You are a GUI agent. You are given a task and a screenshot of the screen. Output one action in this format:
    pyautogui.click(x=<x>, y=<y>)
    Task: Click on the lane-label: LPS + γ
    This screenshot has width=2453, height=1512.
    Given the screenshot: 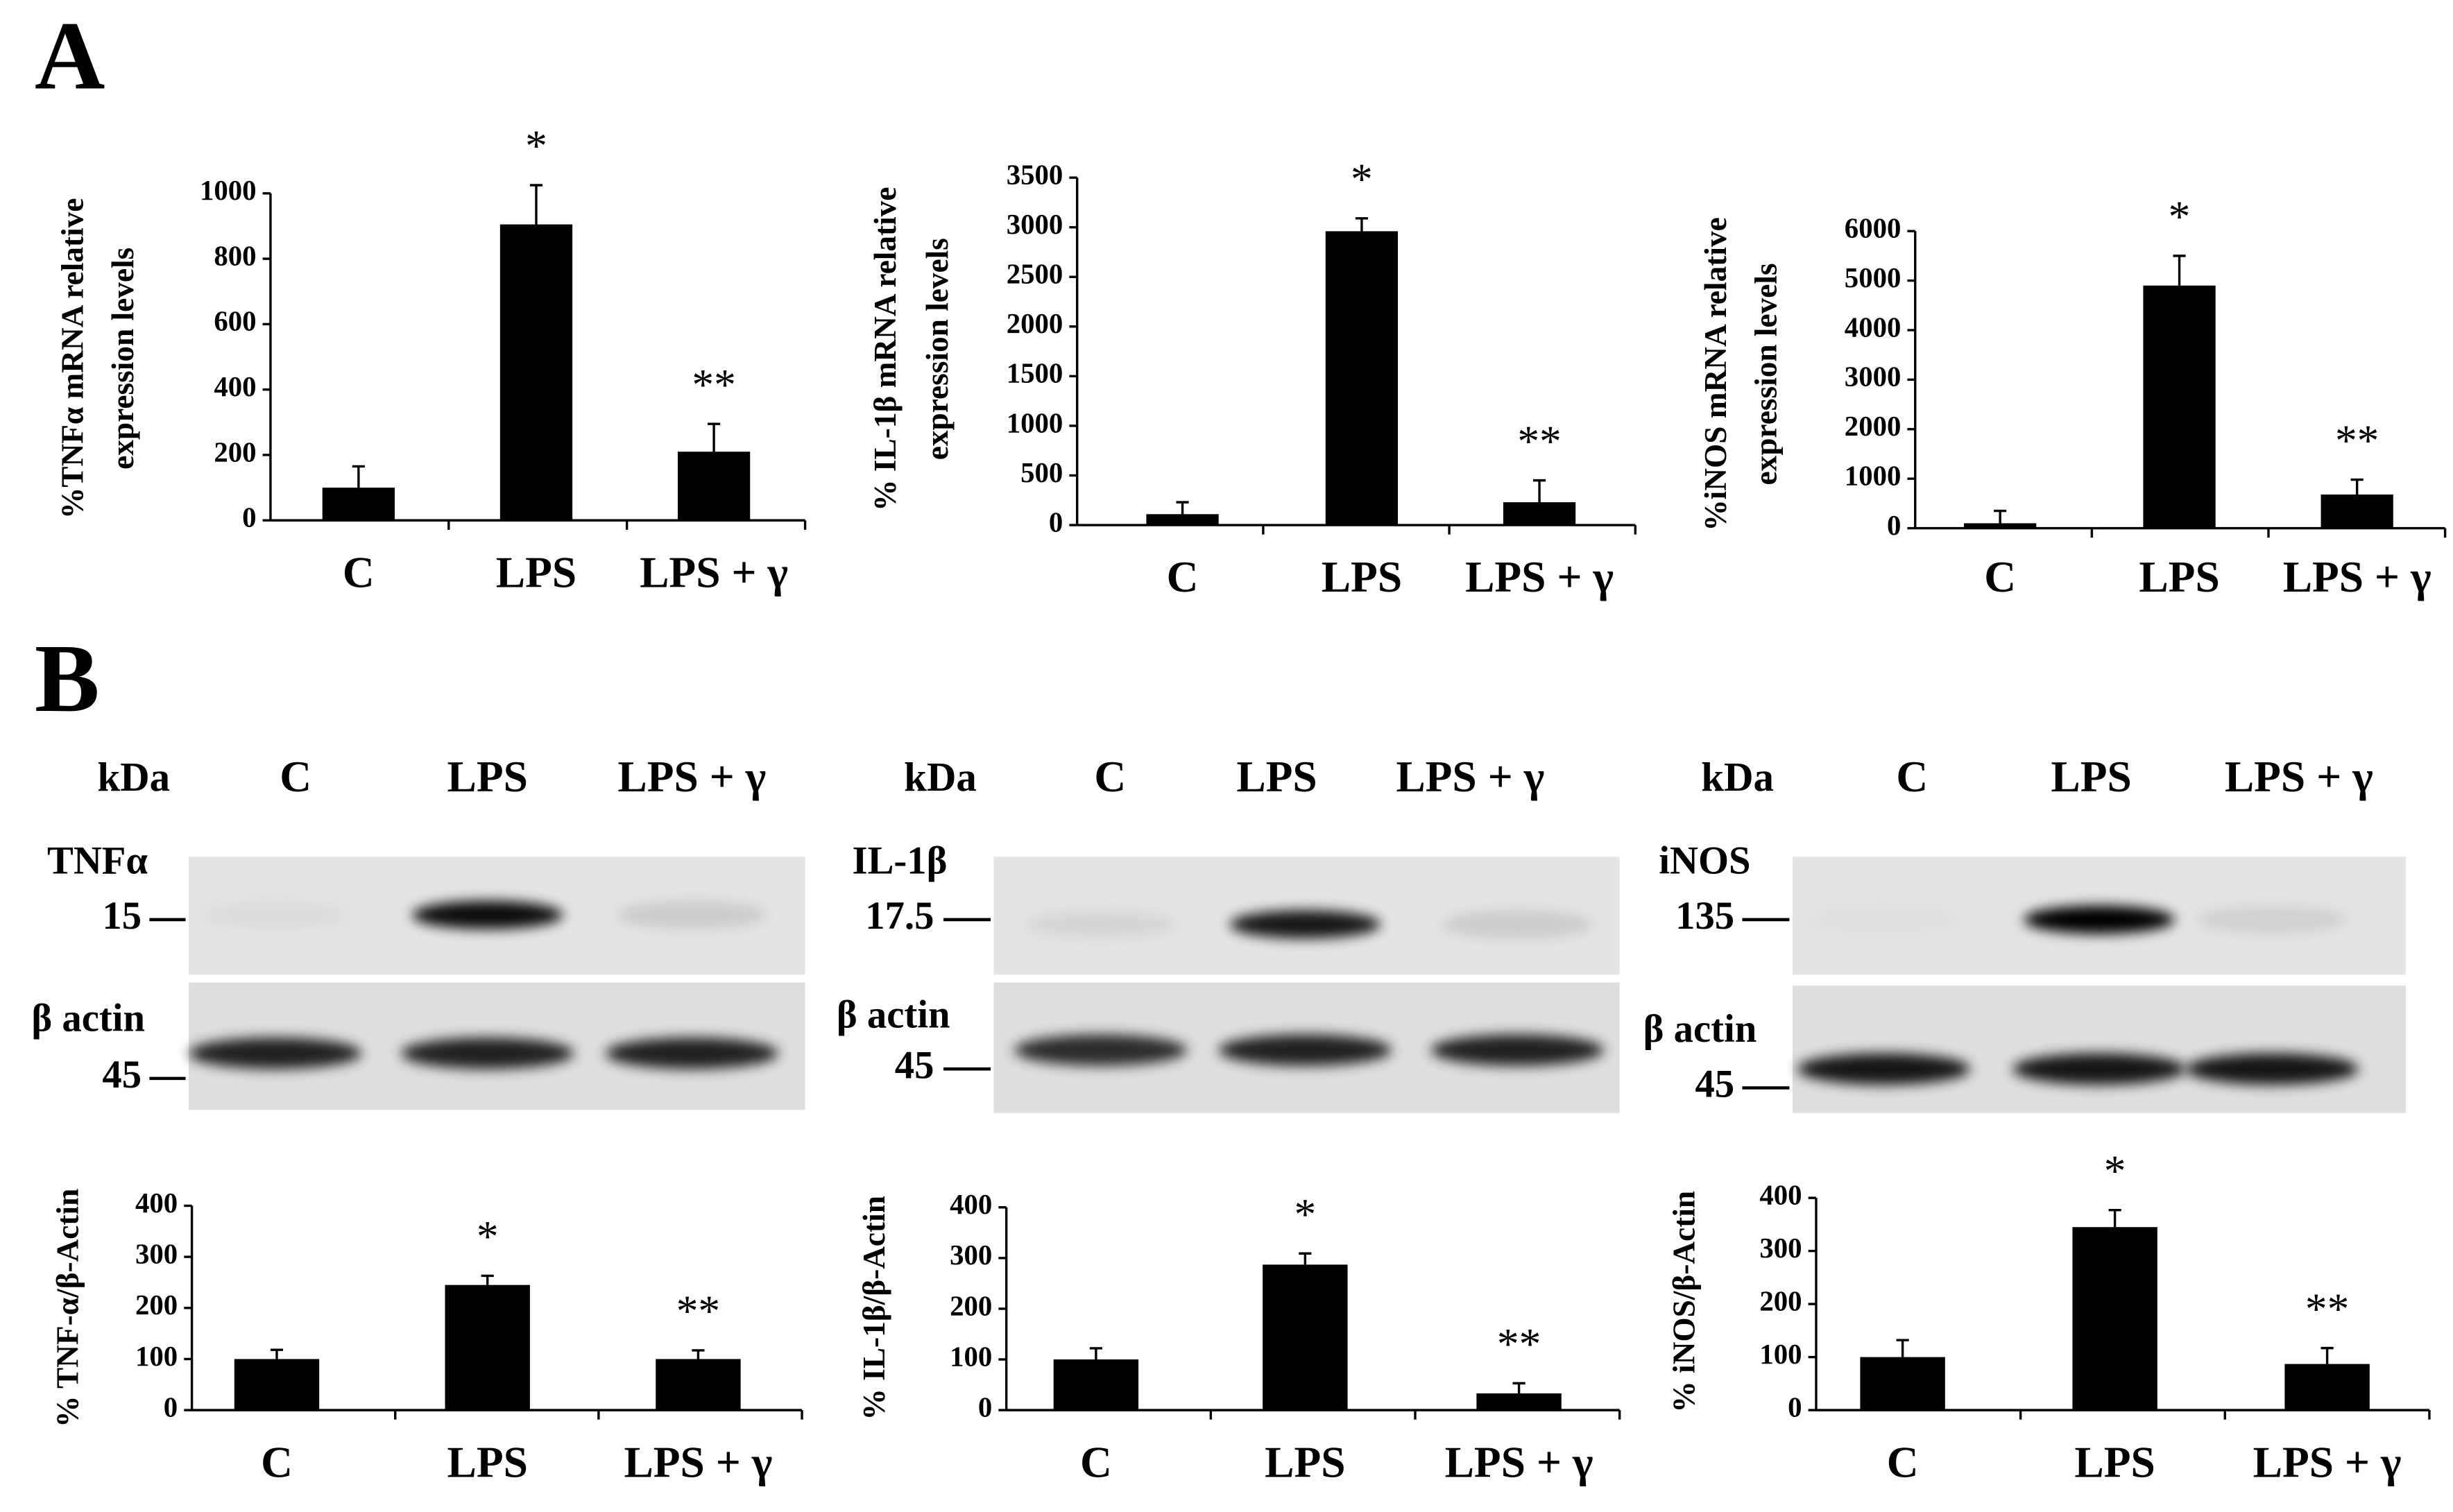 What is the action you would take?
    pyautogui.click(x=691, y=777)
    